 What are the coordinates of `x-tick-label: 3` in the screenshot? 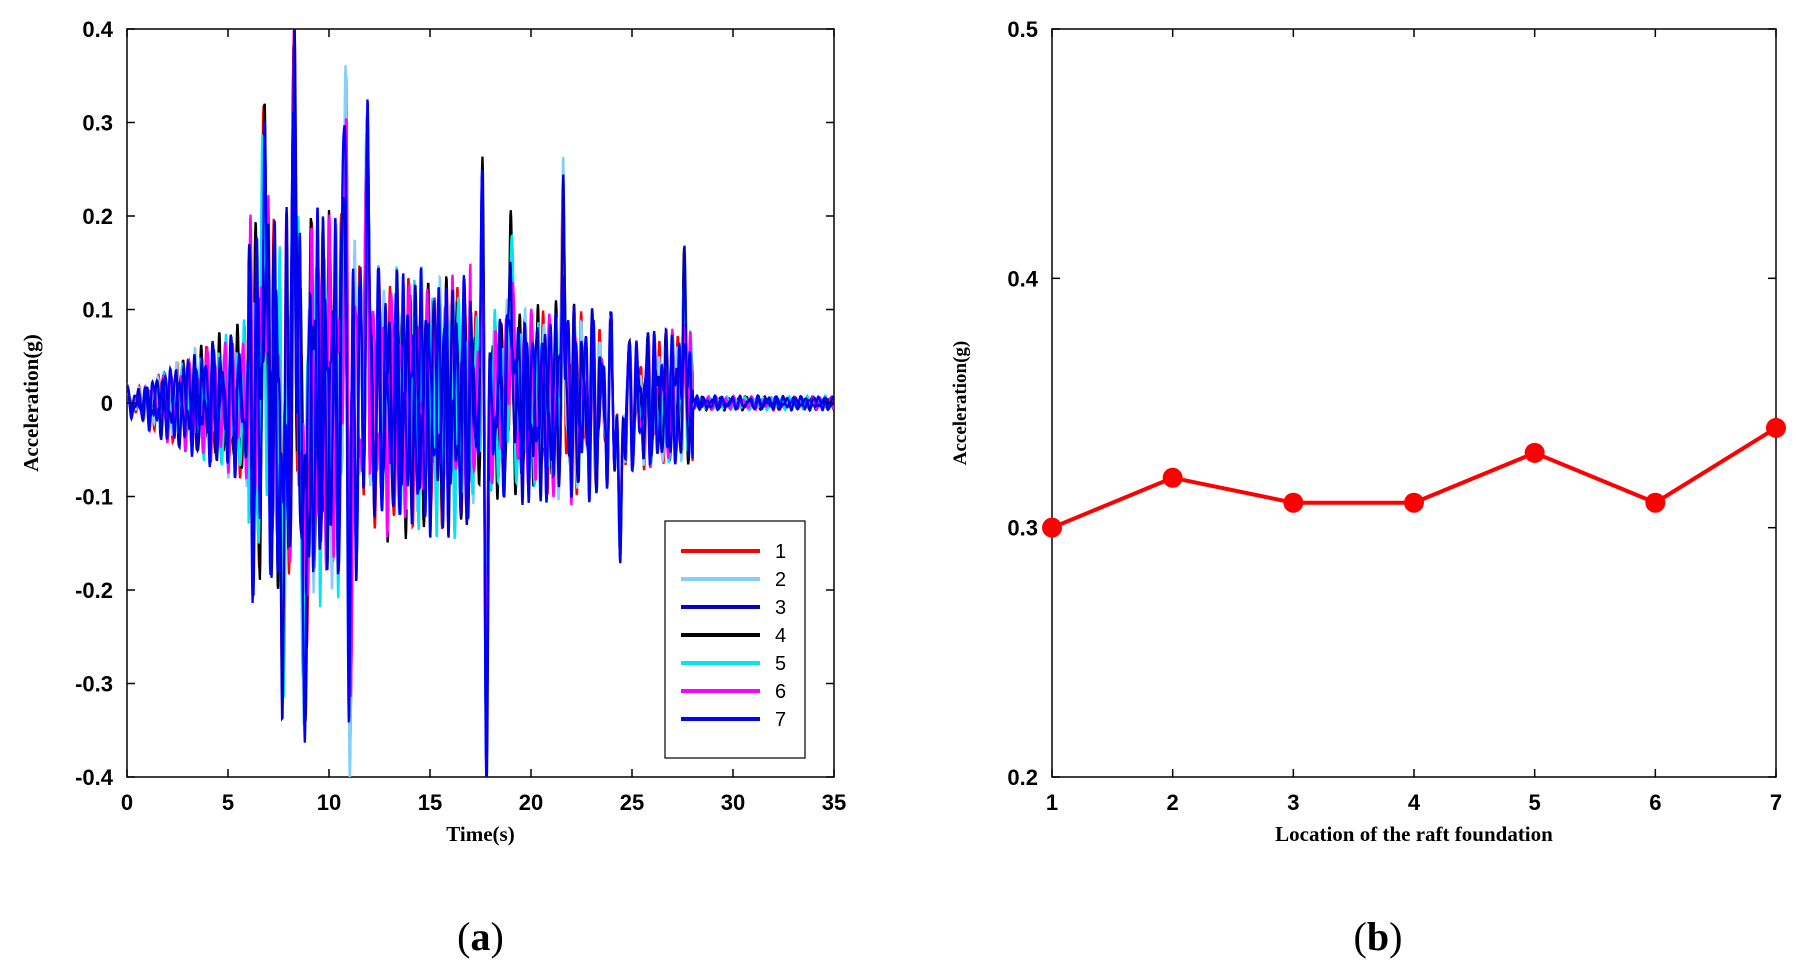 It's located at (1293, 802).